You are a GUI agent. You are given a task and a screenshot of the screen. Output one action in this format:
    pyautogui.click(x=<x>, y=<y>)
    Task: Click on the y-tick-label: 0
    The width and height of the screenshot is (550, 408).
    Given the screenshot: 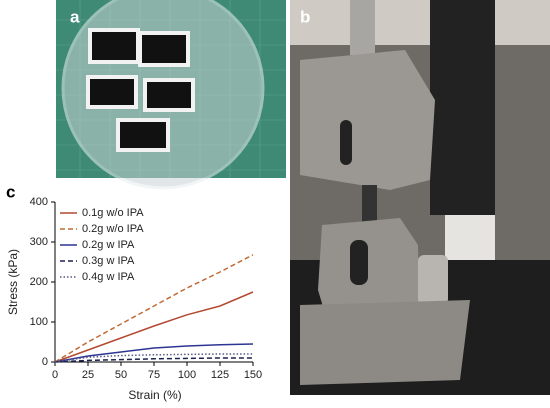 What is the action you would take?
    pyautogui.click(x=45, y=362)
    